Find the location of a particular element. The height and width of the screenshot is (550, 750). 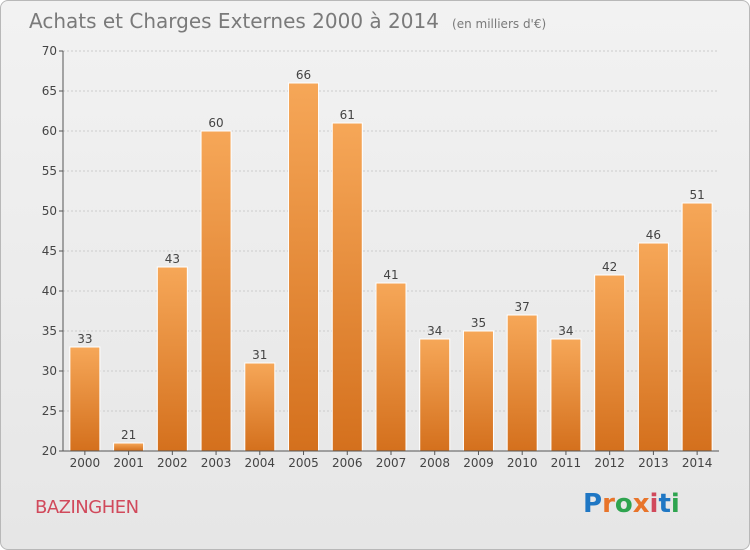

data-label: 33 is located at coordinates (84, 339).